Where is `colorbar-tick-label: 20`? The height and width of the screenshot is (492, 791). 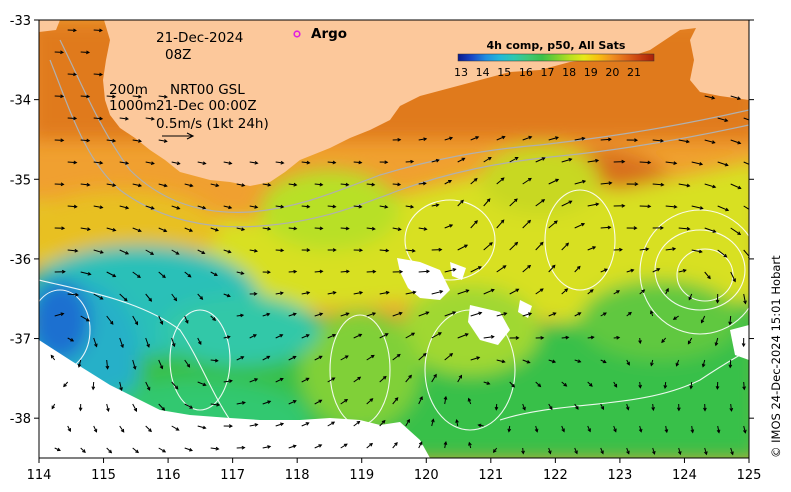
colorbar-tick-label: 20 is located at coordinates (612, 72).